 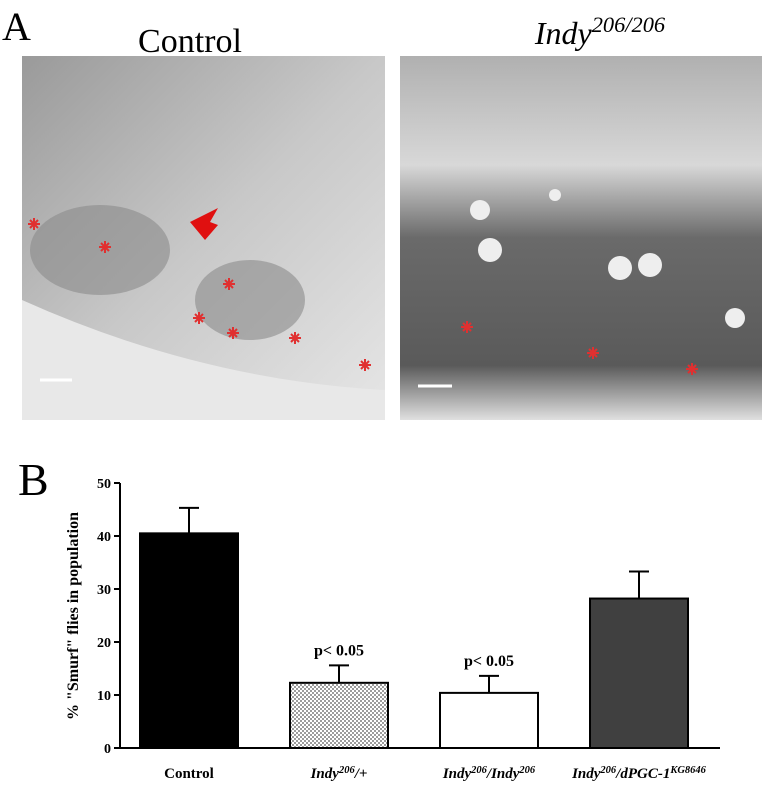 What do you see at coordinates (16, 26) in the screenshot?
I see `panel-label: A` at bounding box center [16, 26].